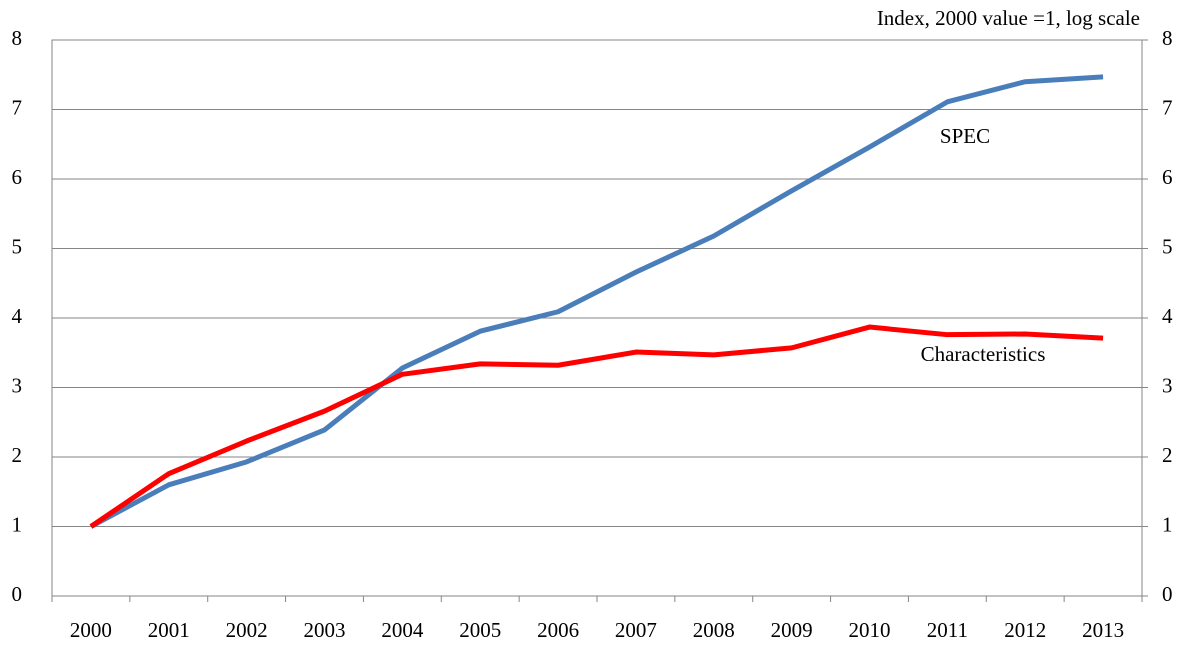 This screenshot has height=648, width=1188. I want to click on x-tick-label: 2003, so click(325, 630).